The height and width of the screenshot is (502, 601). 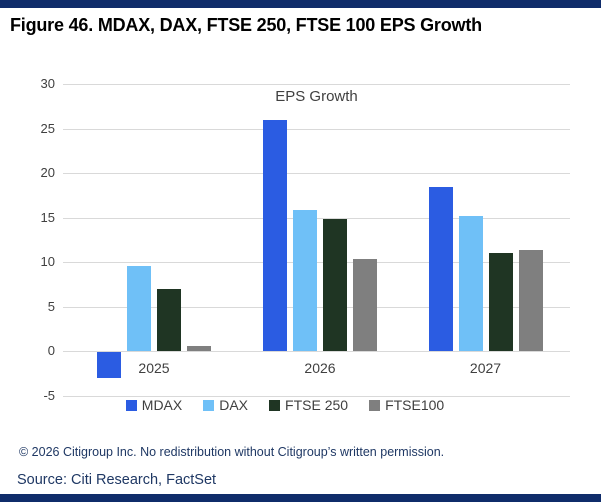 I want to click on legend-item-dax: DAX, so click(x=225, y=405).